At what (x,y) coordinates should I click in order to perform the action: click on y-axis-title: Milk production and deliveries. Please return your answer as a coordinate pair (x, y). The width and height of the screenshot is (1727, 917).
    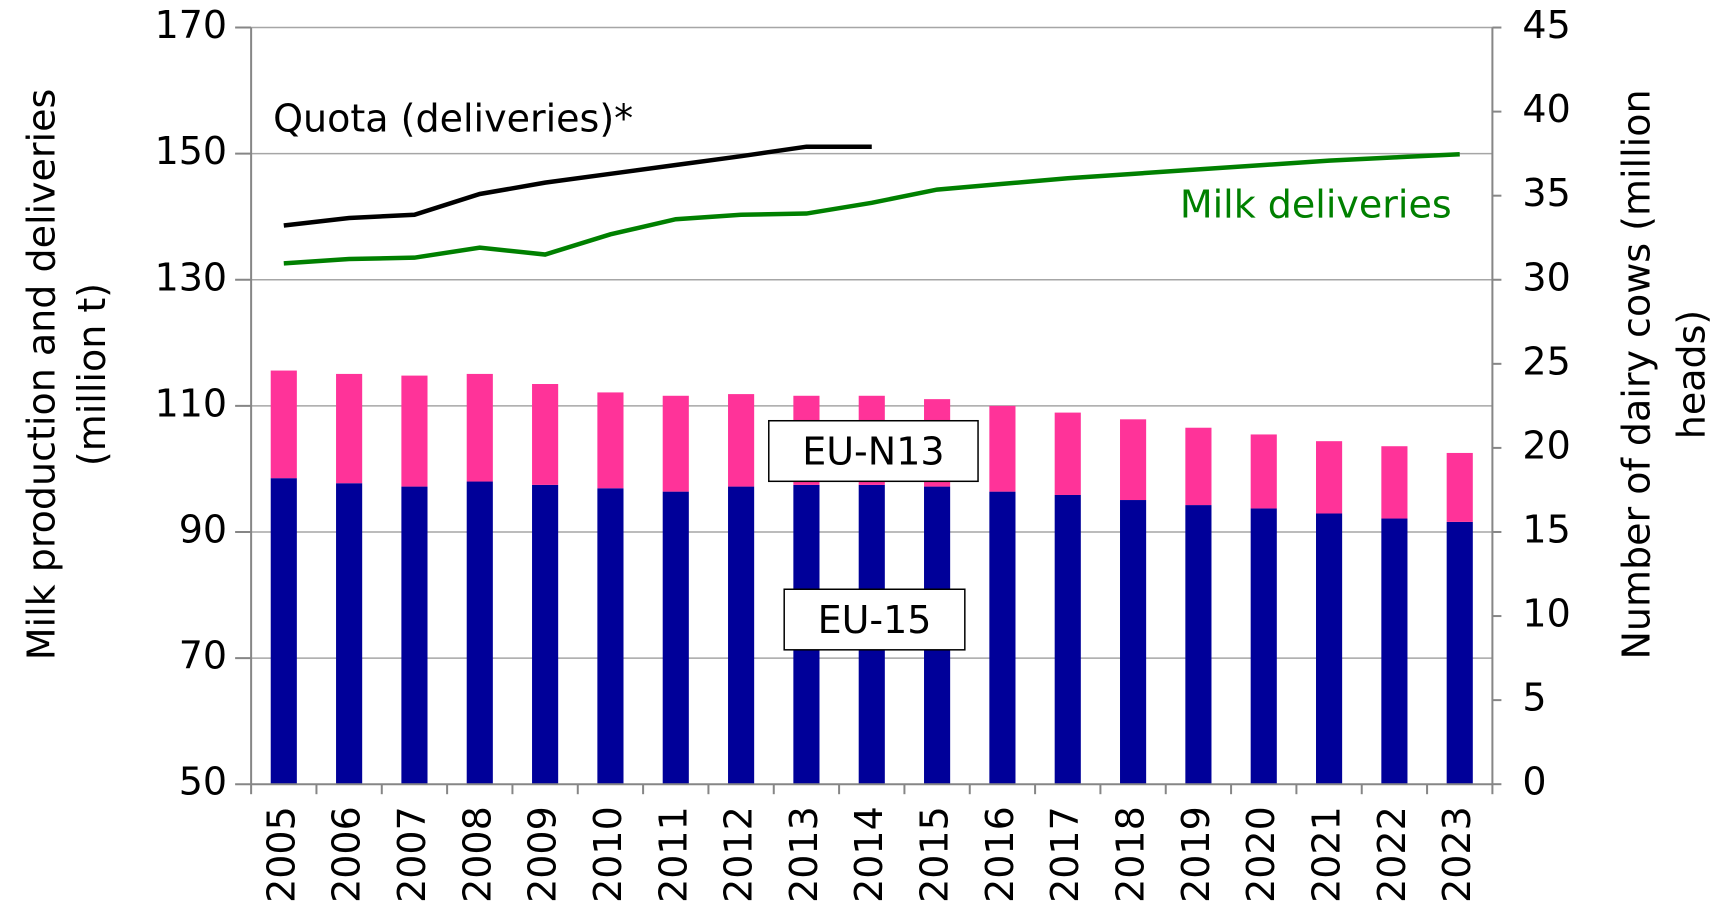
    Looking at the image, I should click on (42, 375).